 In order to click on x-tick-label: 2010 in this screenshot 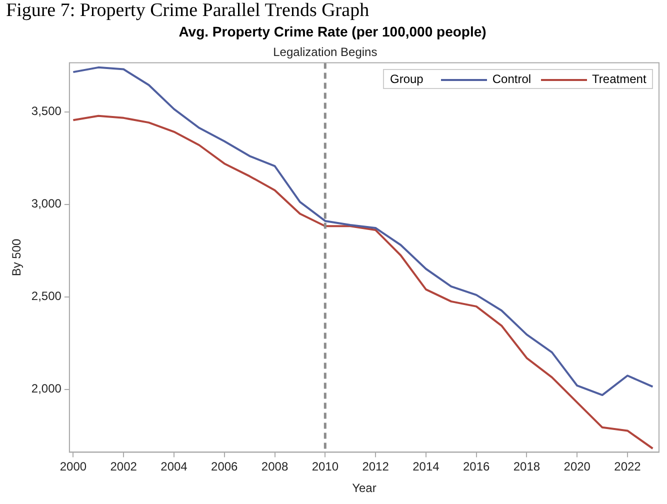, I will do `click(325, 467)`.